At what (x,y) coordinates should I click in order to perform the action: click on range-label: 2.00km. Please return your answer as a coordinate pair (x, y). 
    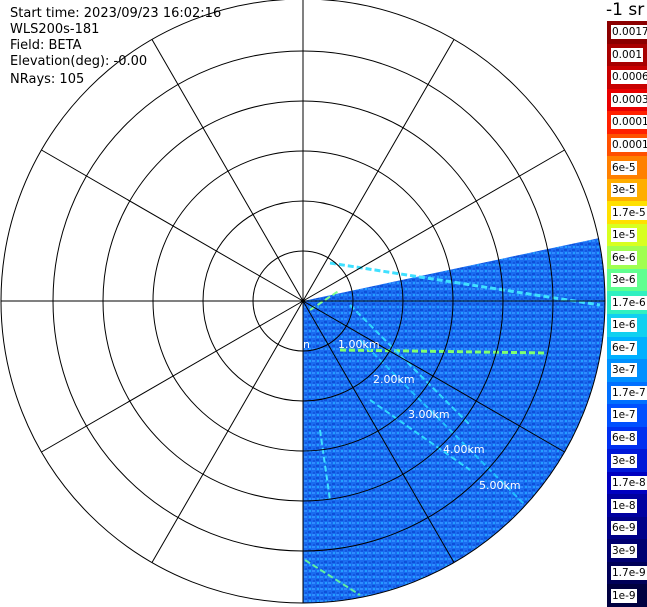
    Looking at the image, I should click on (394, 379).